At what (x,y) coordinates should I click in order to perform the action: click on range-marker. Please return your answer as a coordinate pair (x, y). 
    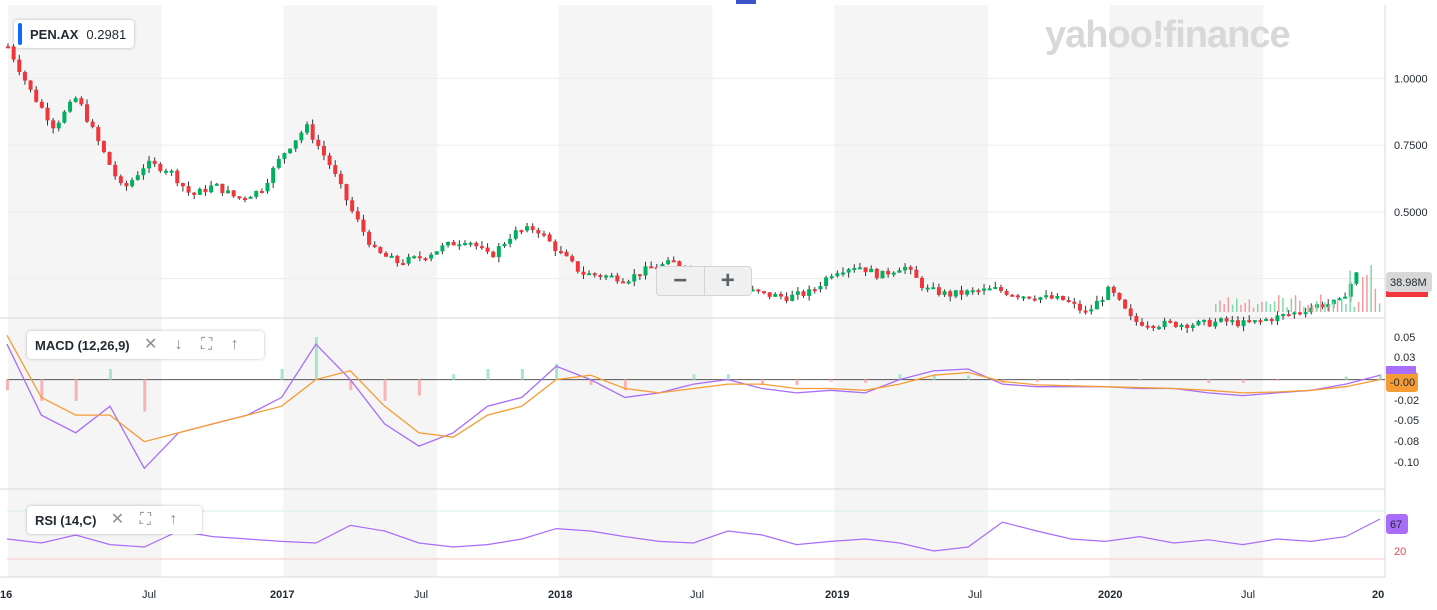
    Looking at the image, I should click on (746, 2).